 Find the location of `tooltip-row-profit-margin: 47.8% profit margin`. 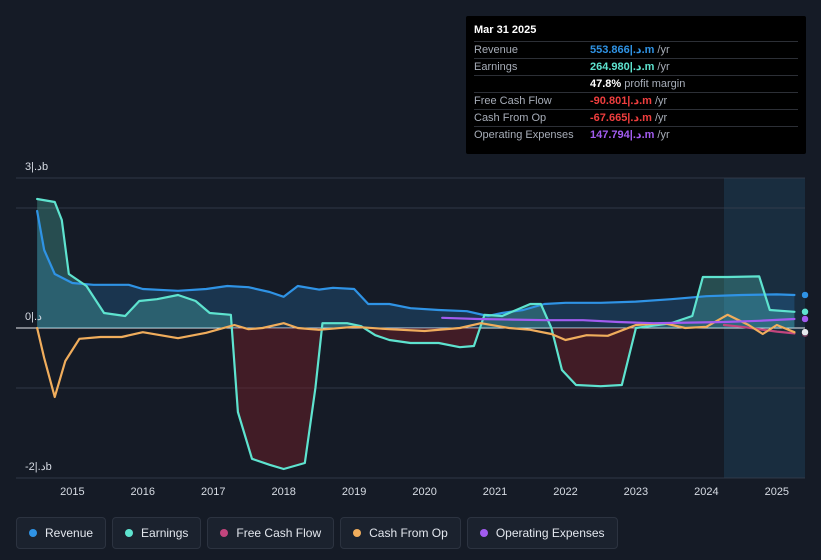

tooltip-row-profit-margin: 47.8% profit margin is located at coordinates (636, 83).